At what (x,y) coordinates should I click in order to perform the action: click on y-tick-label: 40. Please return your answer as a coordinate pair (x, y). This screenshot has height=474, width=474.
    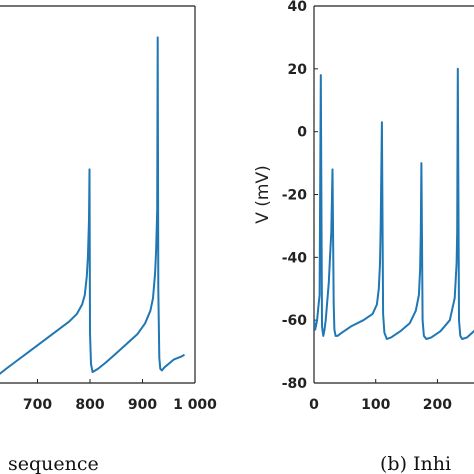
    Looking at the image, I should click on (298, 7).